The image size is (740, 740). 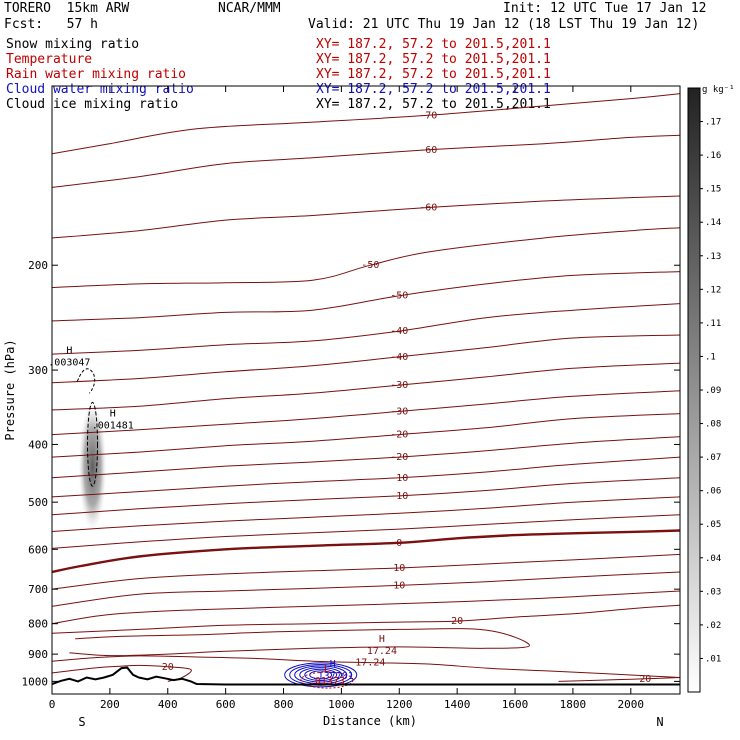 What do you see at coordinates (713, 190) in the screenshot?
I see `colorbar-label-14: .15` at bounding box center [713, 190].